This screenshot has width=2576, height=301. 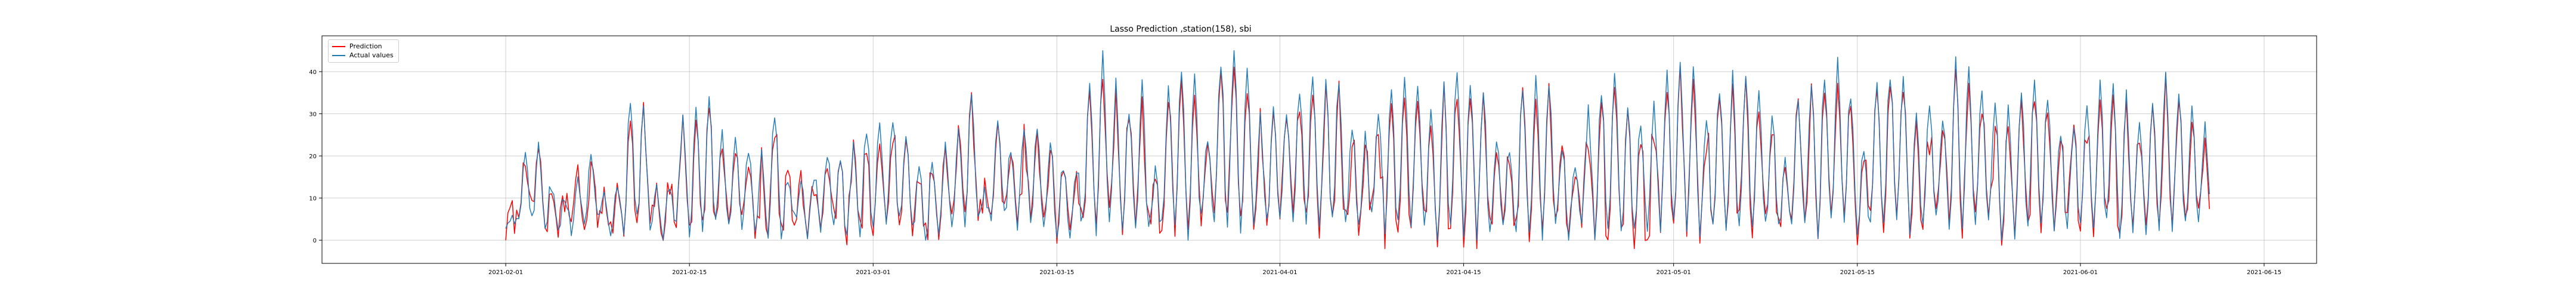 I want to click on legend-item-actual: Actual values, so click(x=363, y=55).